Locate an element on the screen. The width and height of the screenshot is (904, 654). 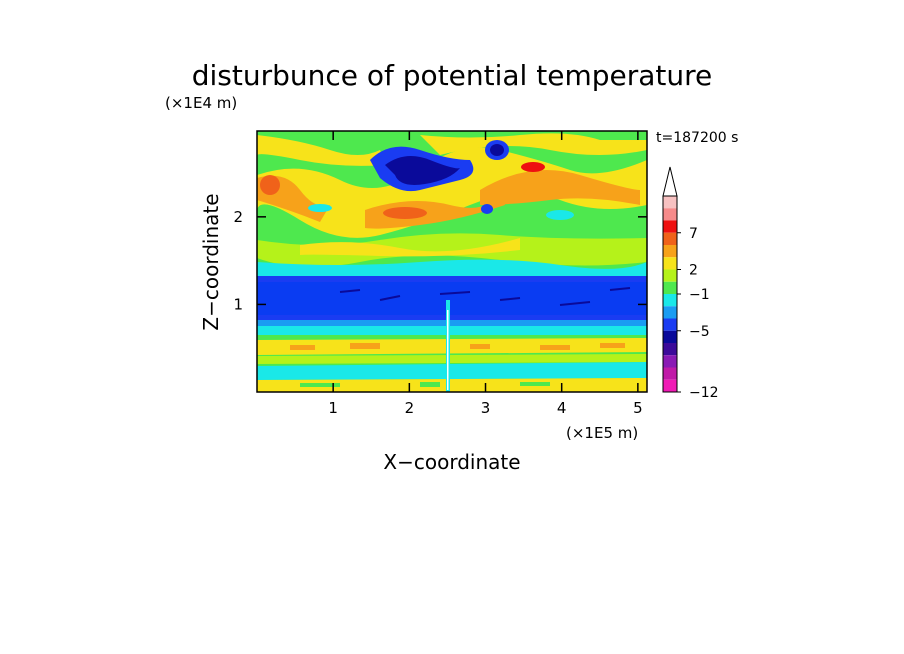
x-scale-note: (×1E5 m) is located at coordinates (602, 433).